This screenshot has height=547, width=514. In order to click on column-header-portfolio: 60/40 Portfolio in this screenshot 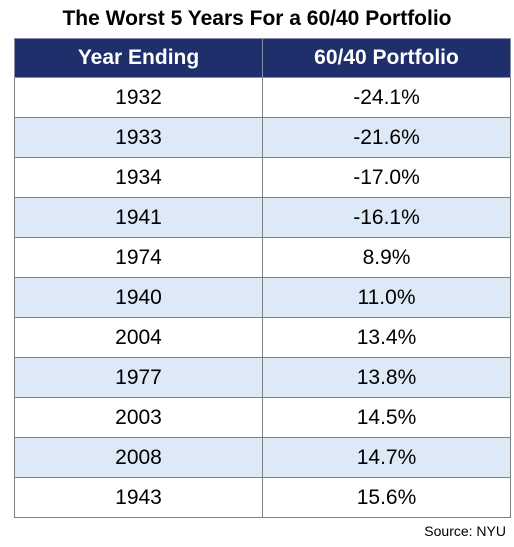, I will do `click(386, 58)`.